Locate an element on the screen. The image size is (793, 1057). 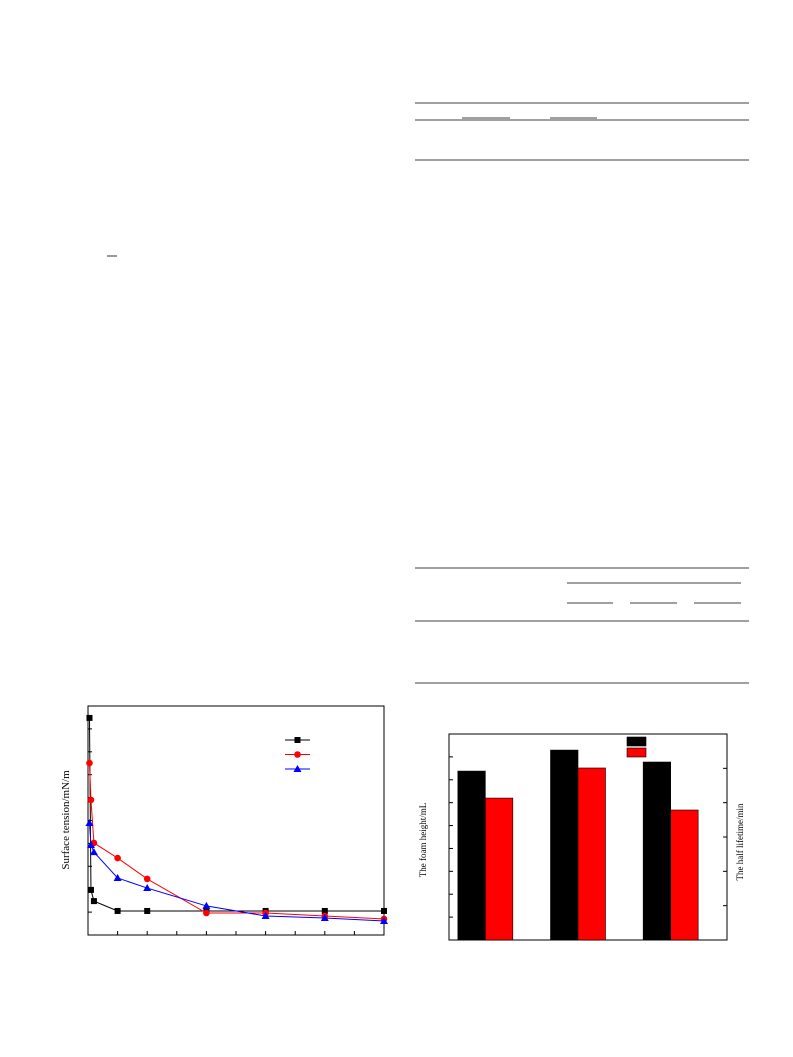
line-frame is located at coordinates (236, 820).